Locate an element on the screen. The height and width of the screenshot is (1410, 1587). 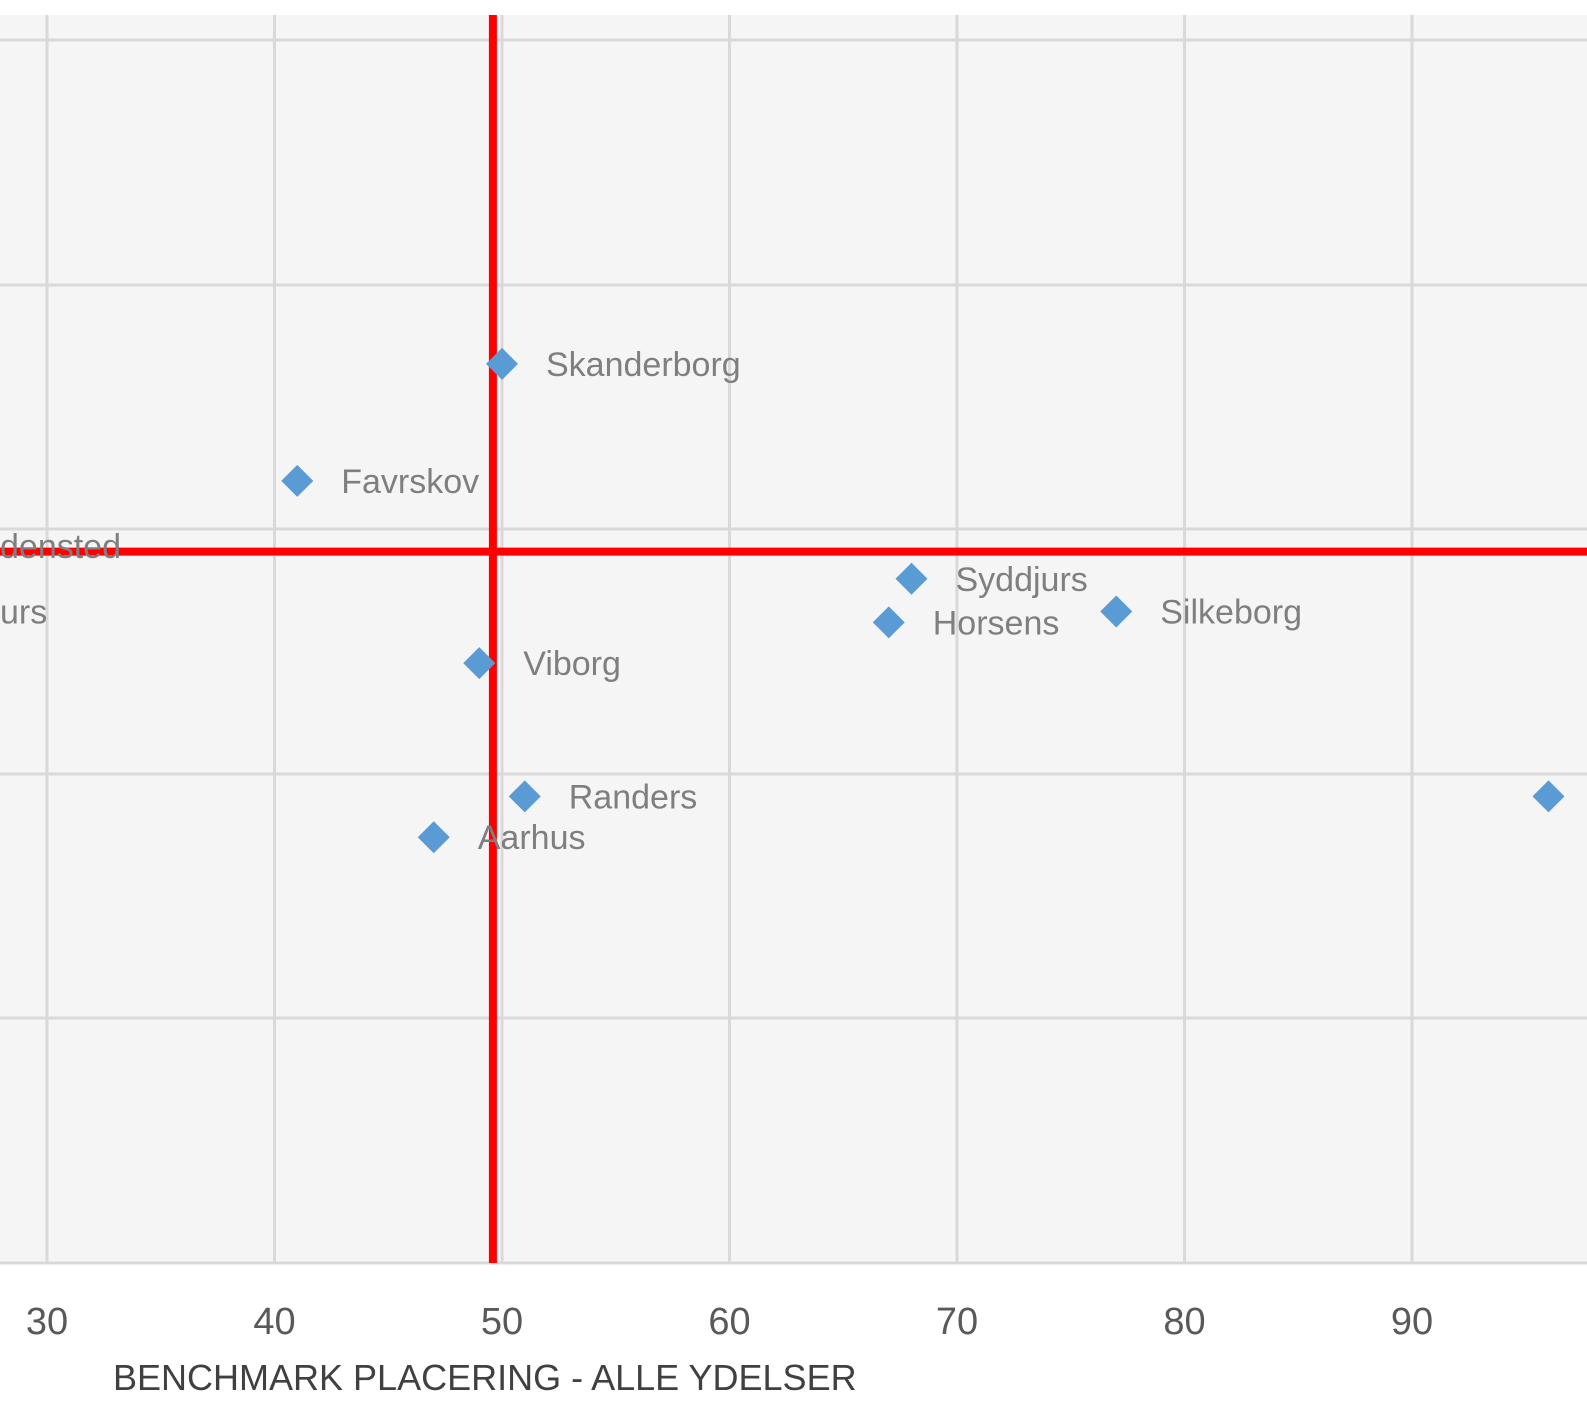
data-point-label: Syddjurs is located at coordinates (1022, 580).